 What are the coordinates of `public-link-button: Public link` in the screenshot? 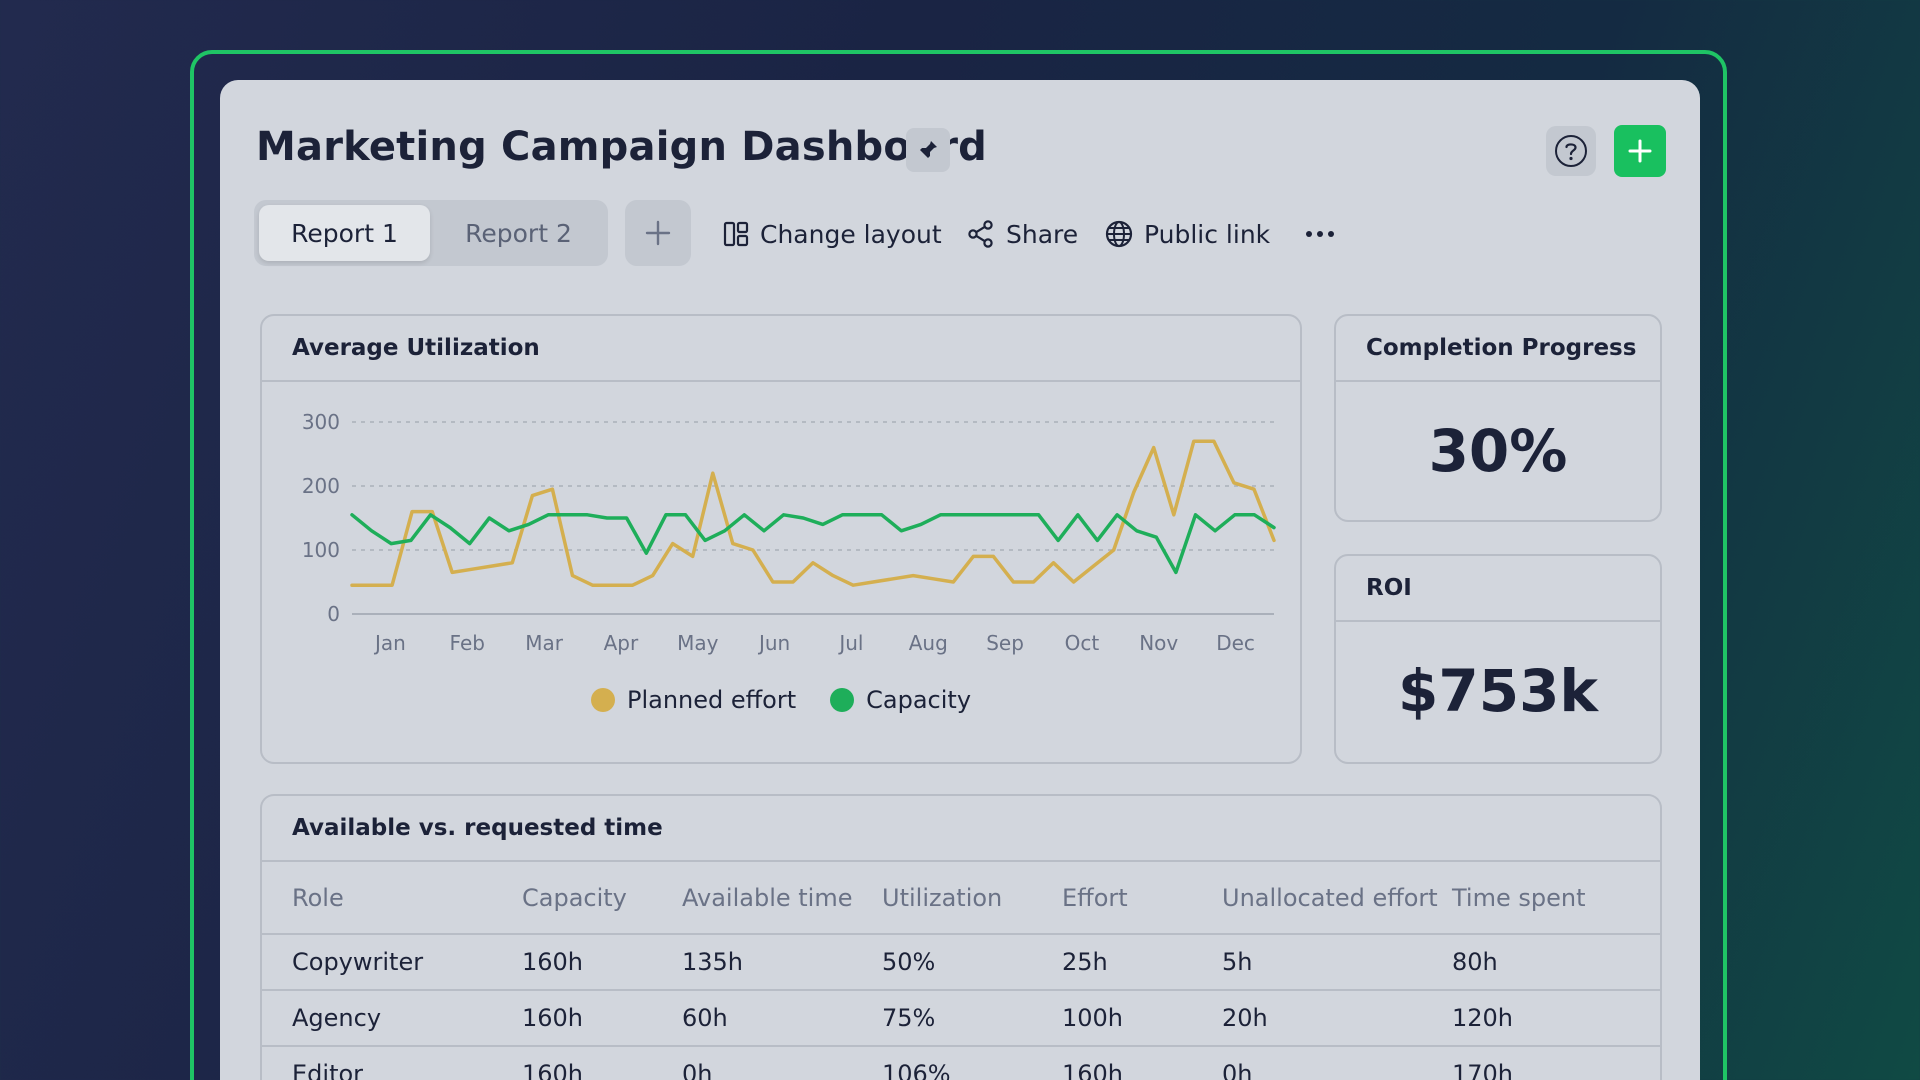 It's located at (1187, 234).